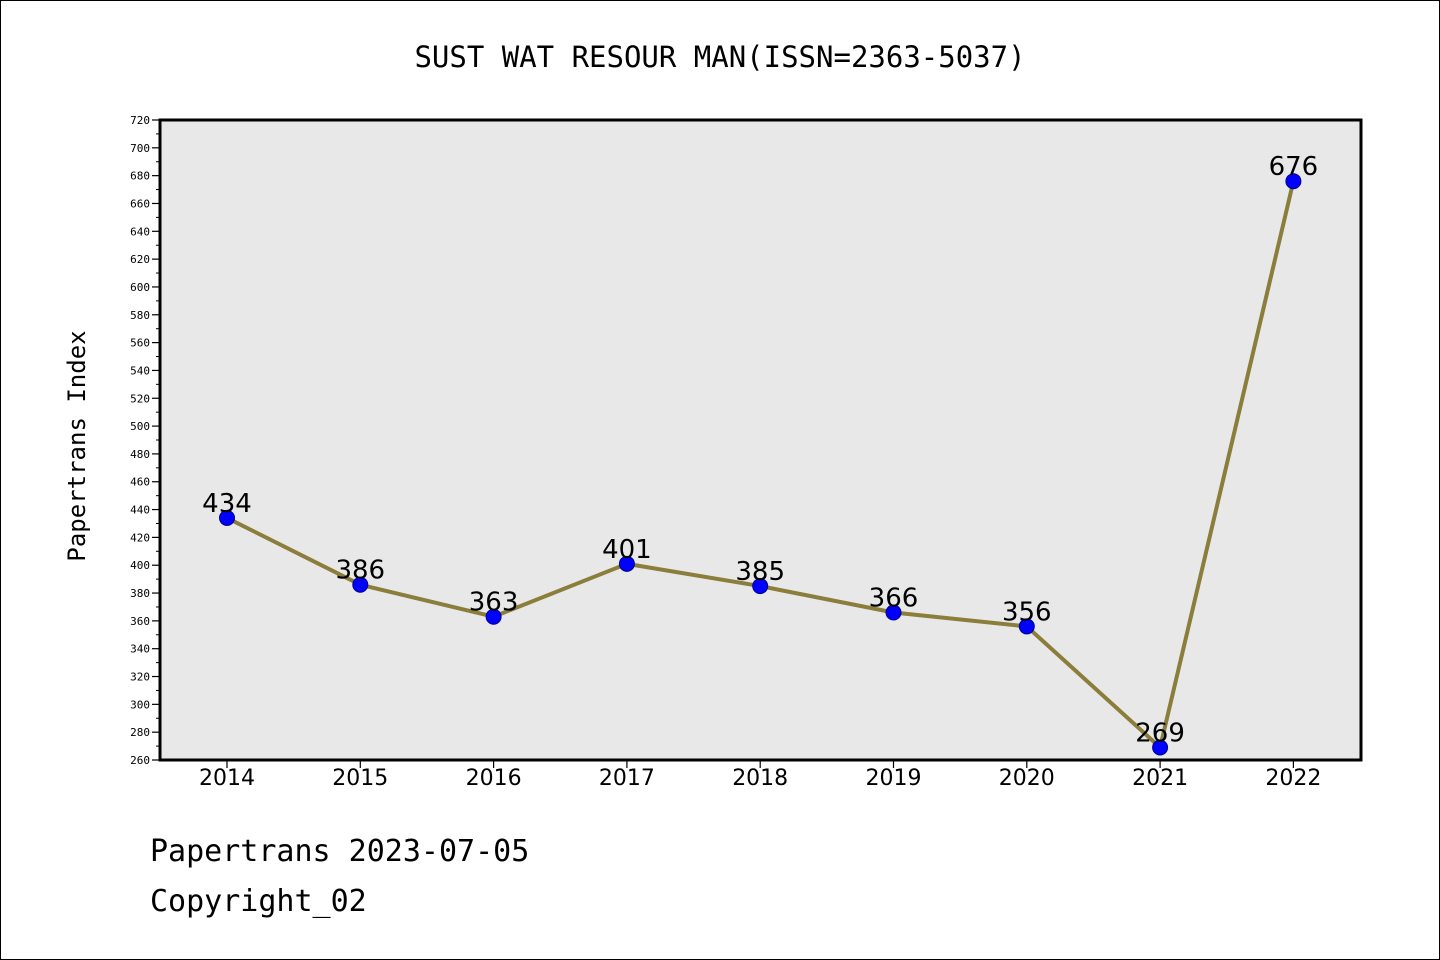 Image resolution: width=1440 pixels, height=960 pixels. I want to click on y-tick-label: 380, so click(140, 593).